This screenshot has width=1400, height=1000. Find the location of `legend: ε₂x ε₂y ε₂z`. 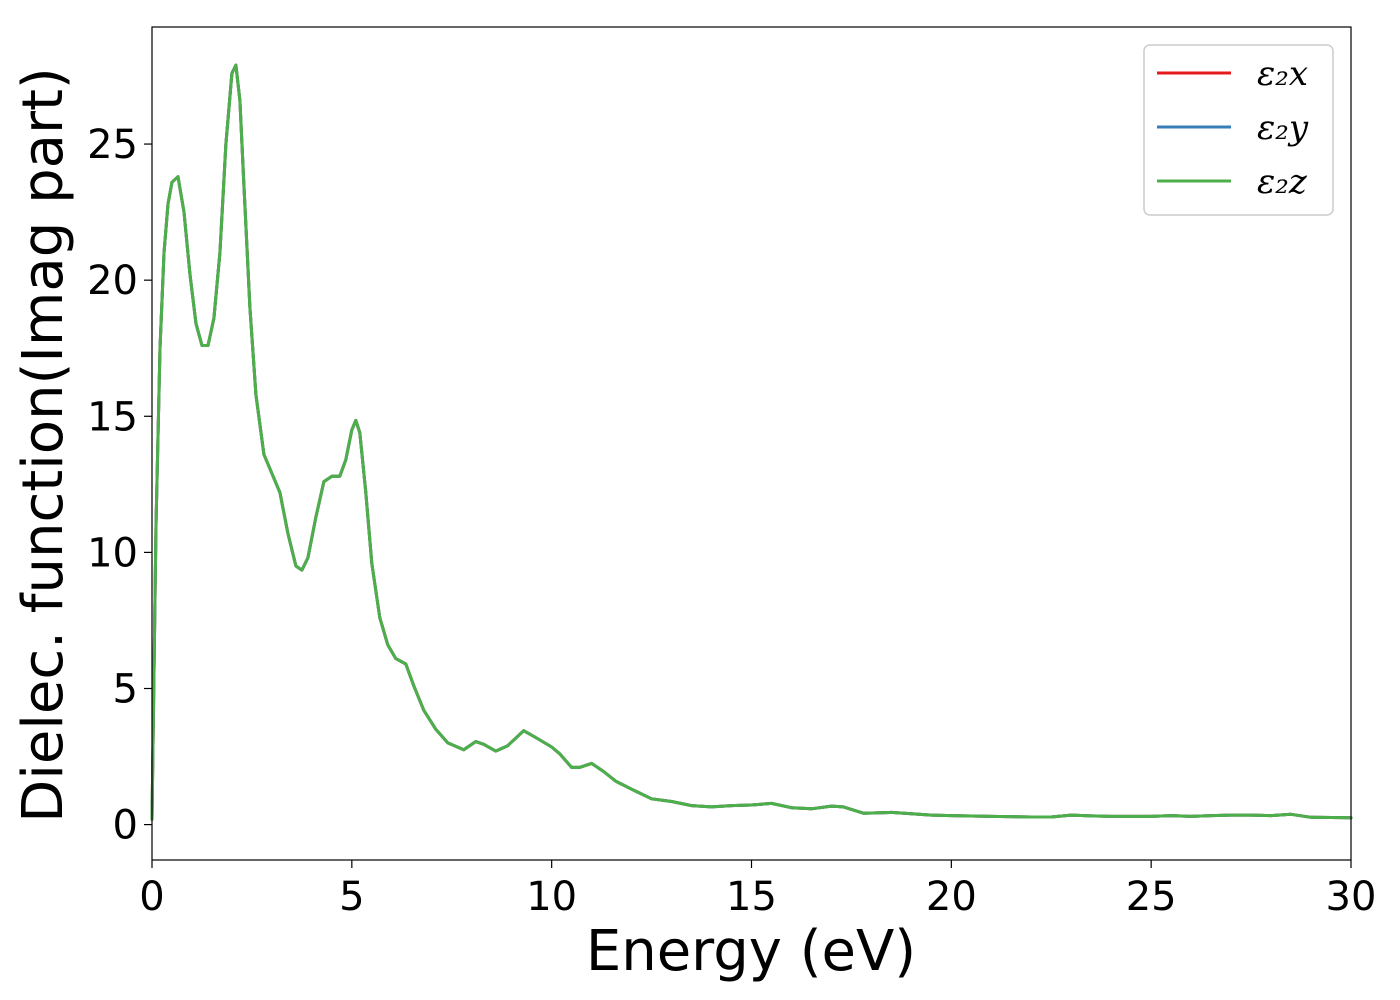

legend: ε₂x ε₂y ε₂z is located at coordinates (1238, 130).